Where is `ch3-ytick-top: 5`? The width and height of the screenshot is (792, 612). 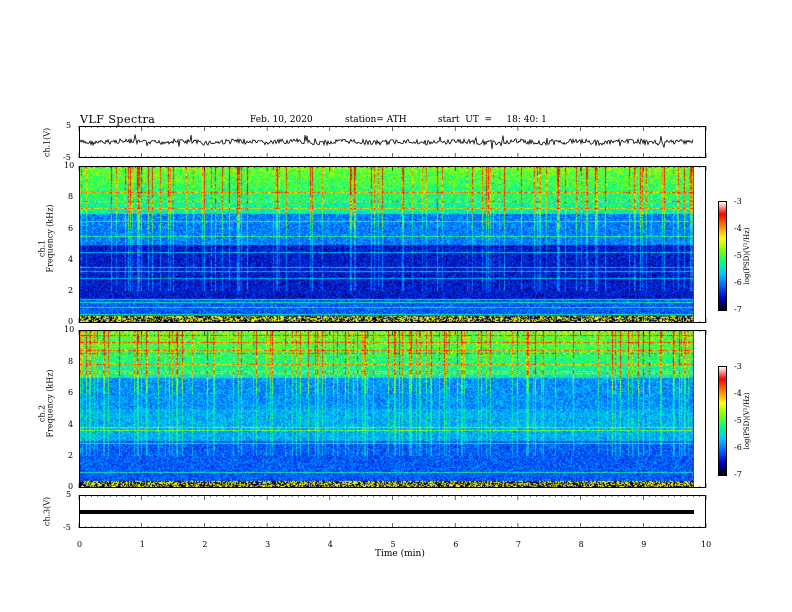 ch3-ytick-top: 5 is located at coordinates (69, 494).